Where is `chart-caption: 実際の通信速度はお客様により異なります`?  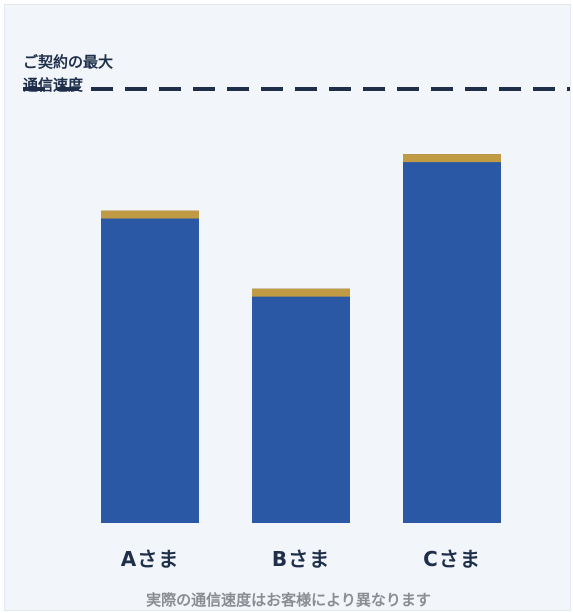 chart-caption: 実際の通信速度はお客様により異なります is located at coordinates (288, 600).